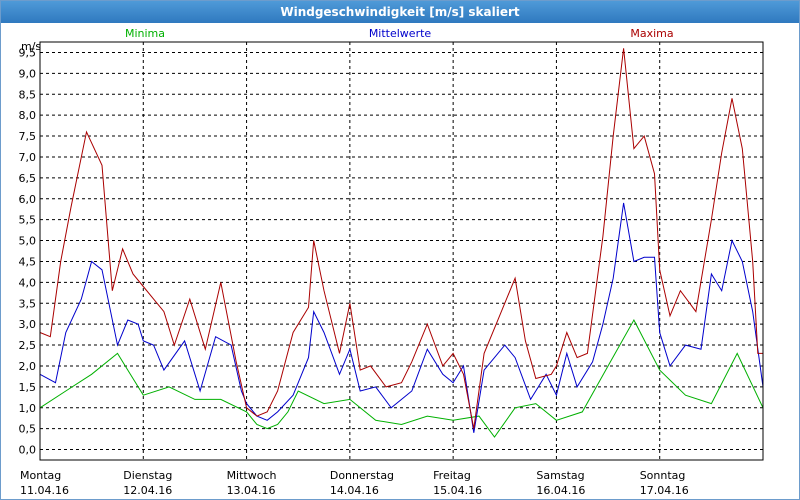  I want to click on chart-title: Windgeschwindigkeit [m/s] skaliert, so click(400, 12).